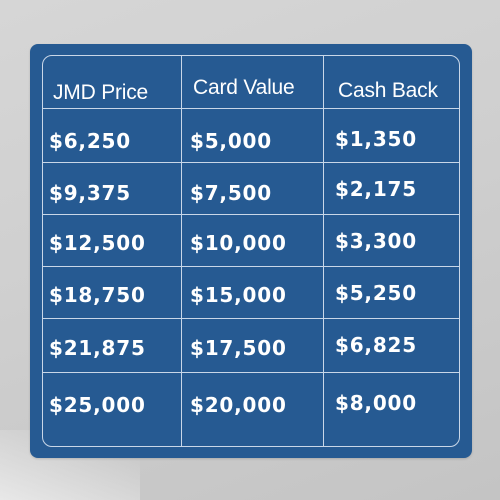 The height and width of the screenshot is (500, 500). What do you see at coordinates (231, 141) in the screenshot?
I see `cell-card-value: $5,000` at bounding box center [231, 141].